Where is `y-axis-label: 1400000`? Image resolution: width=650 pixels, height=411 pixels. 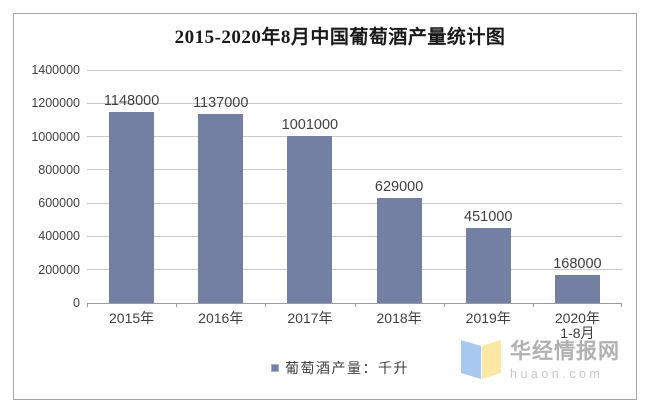
y-axis-label: 1400000 is located at coordinates (55, 70).